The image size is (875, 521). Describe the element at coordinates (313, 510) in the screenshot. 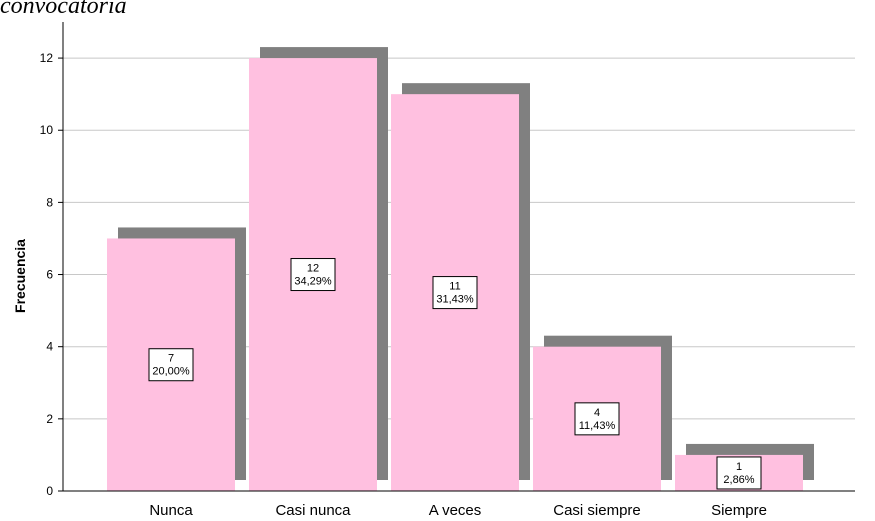

I see `x-tick-label: Casi nunca` at that location.